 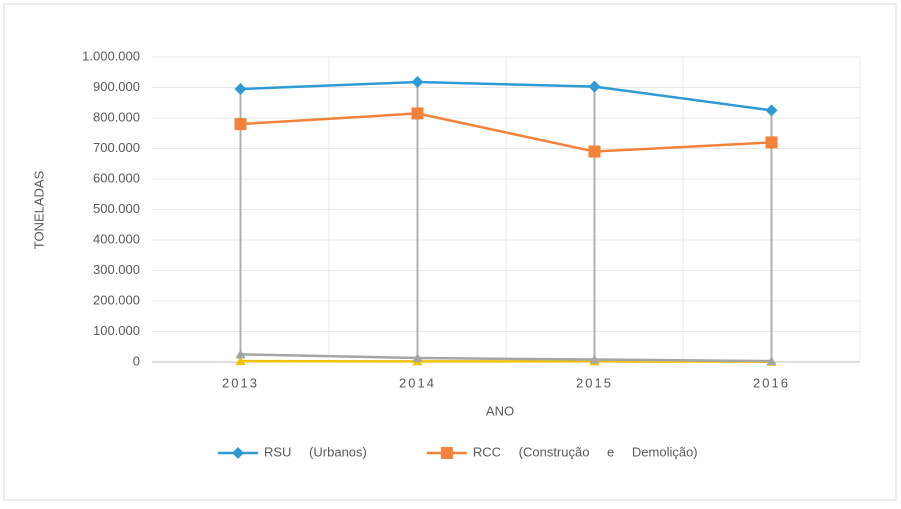 I want to click on x-tick-label: 2016, so click(x=771, y=382).